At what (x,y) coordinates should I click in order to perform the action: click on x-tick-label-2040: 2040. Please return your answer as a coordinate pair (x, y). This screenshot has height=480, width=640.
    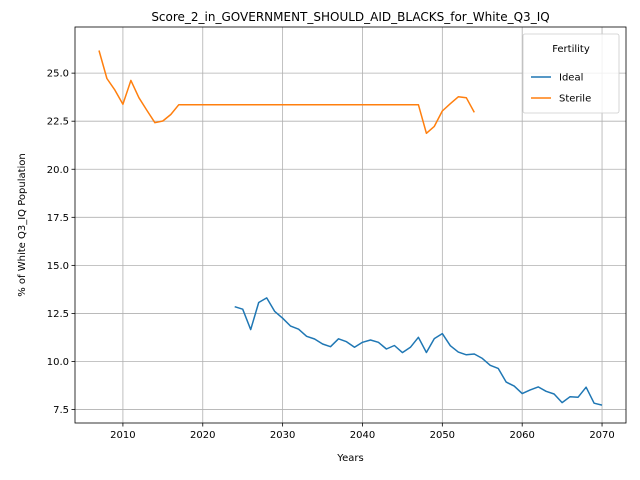
    Looking at the image, I should click on (362, 435).